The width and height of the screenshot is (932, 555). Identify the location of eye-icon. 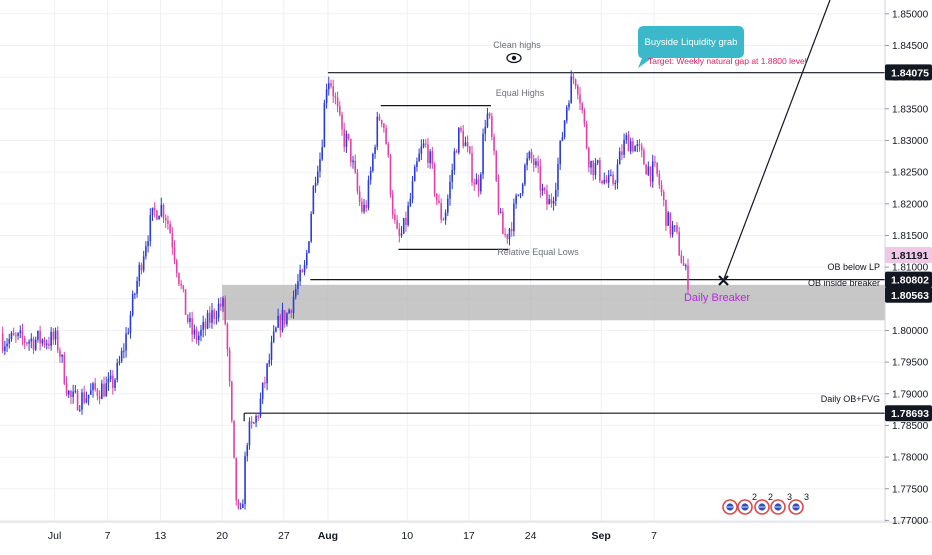
(514, 58).